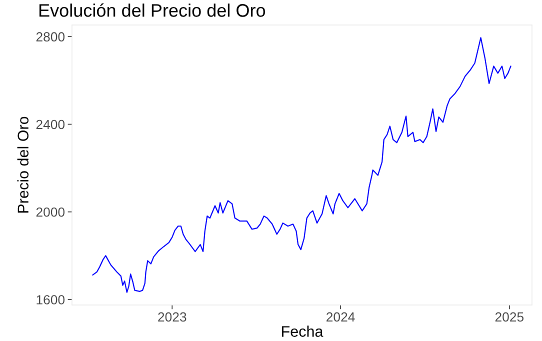 This screenshot has width=542, height=341. I want to click on chart-title: Evolución del Precio del Oro, so click(152, 10).